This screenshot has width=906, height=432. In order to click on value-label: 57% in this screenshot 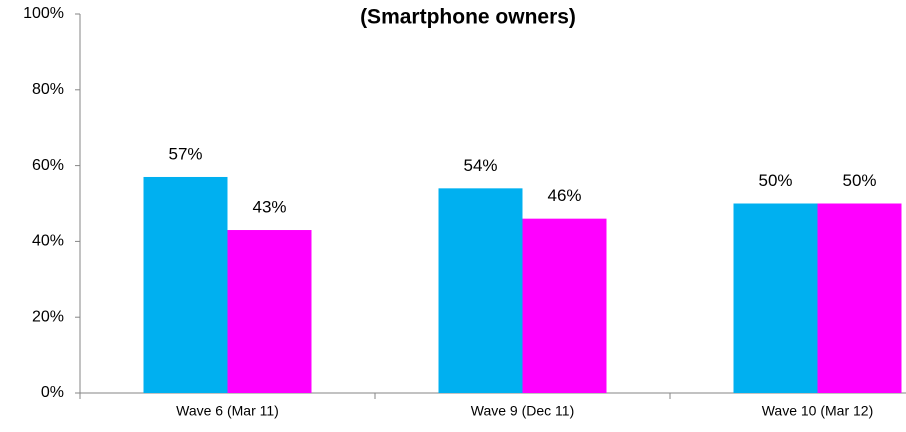, I will do `click(185, 153)`.